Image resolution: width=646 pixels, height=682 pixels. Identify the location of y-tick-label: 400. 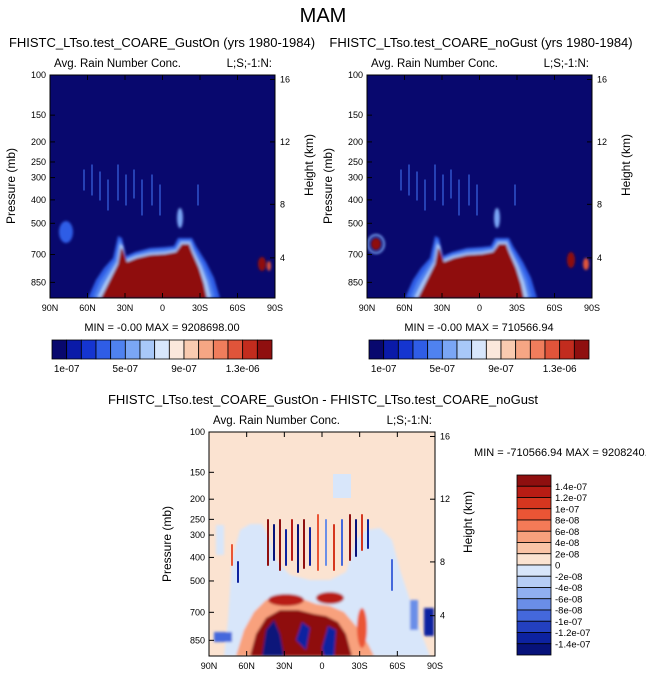
(197, 557).